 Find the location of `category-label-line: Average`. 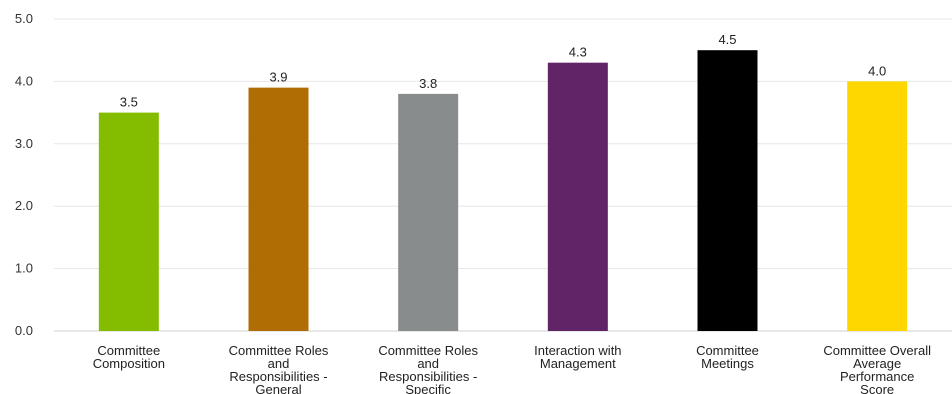

category-label-line: Average is located at coordinates (877, 363).